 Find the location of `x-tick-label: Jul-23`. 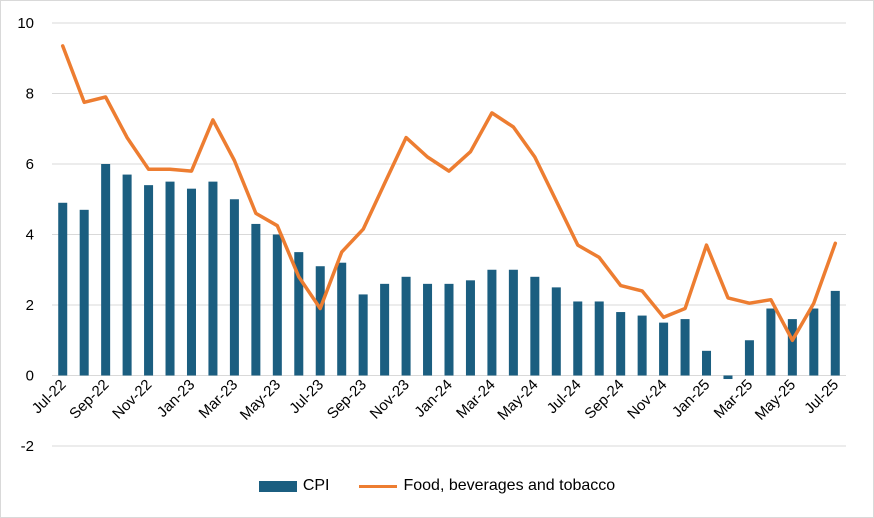

x-tick-label: Jul-23 is located at coordinates (306, 396).